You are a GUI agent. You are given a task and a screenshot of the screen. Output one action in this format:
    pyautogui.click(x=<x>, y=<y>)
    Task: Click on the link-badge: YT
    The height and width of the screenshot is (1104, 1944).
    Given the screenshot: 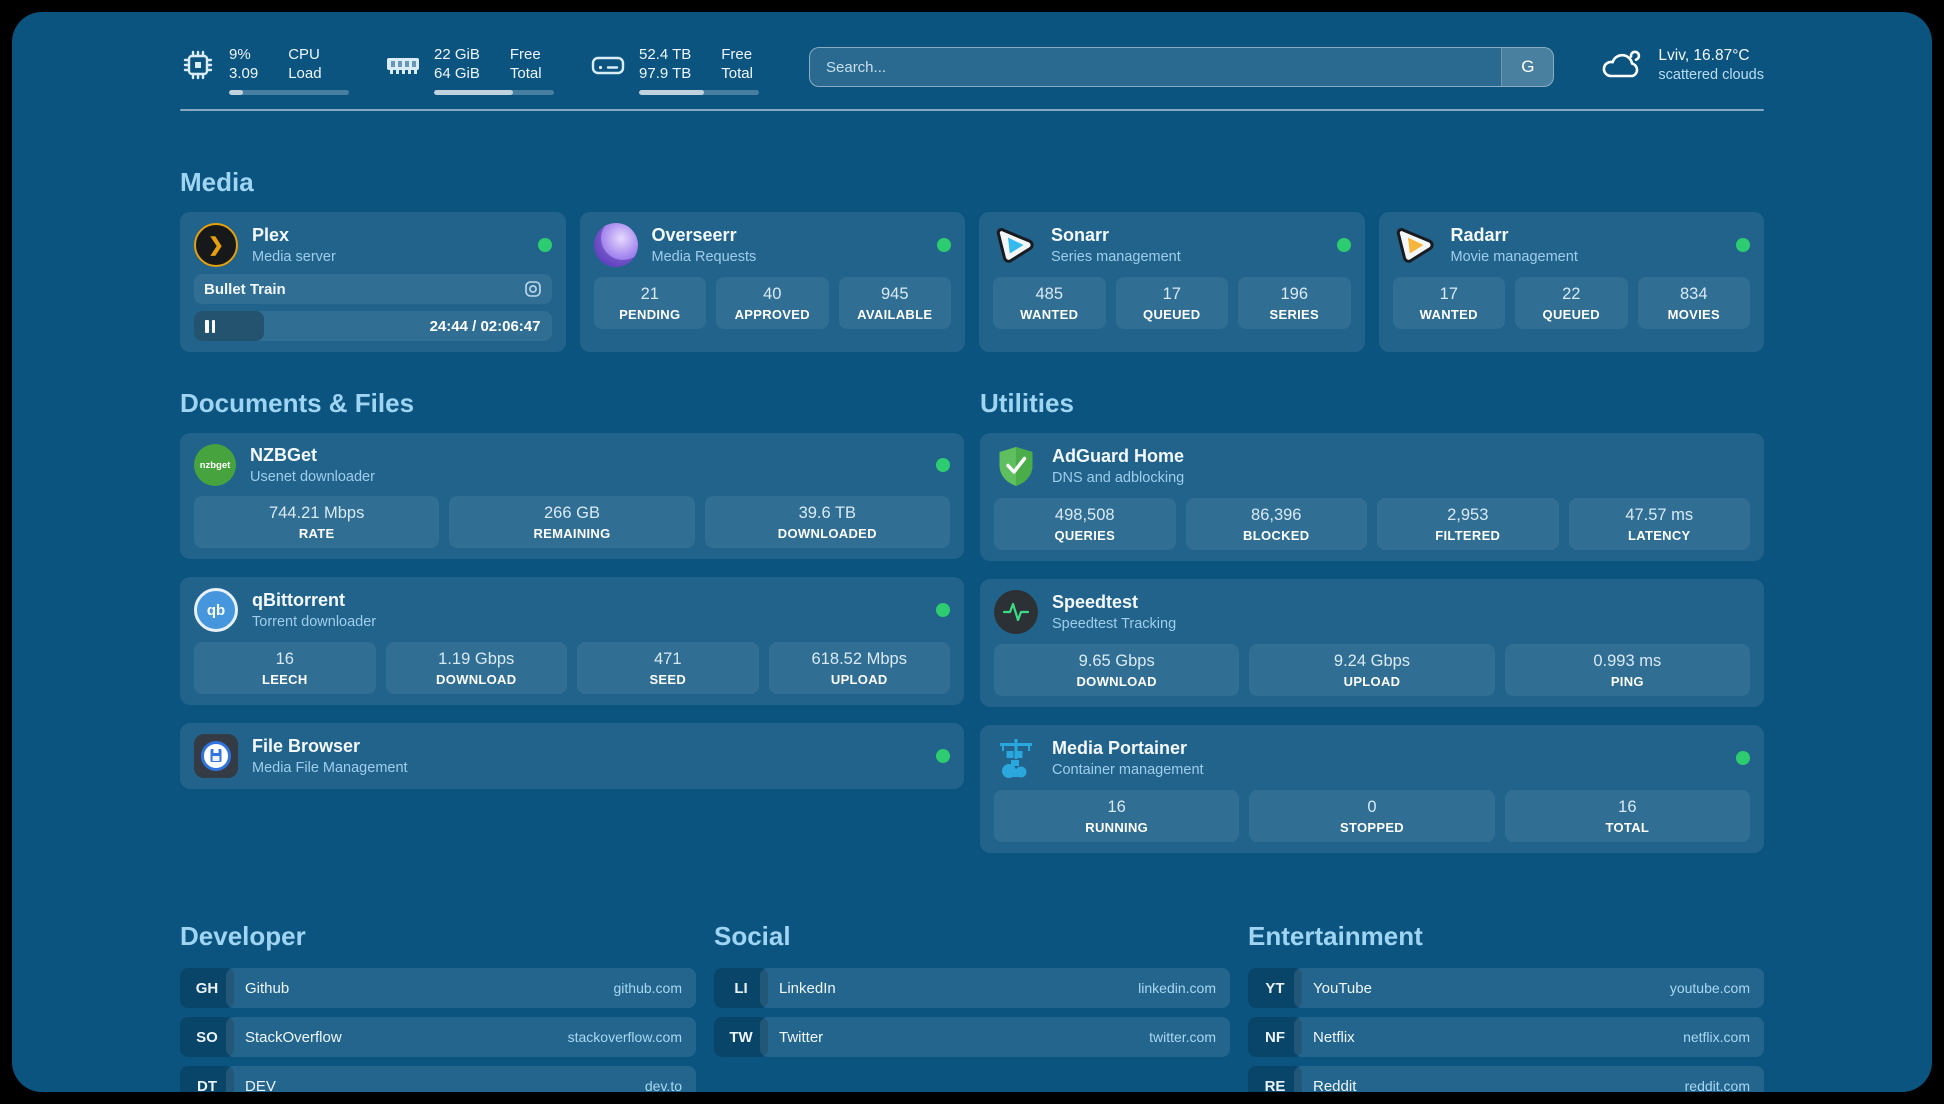 What is the action you would take?
    pyautogui.click(x=1275, y=988)
    